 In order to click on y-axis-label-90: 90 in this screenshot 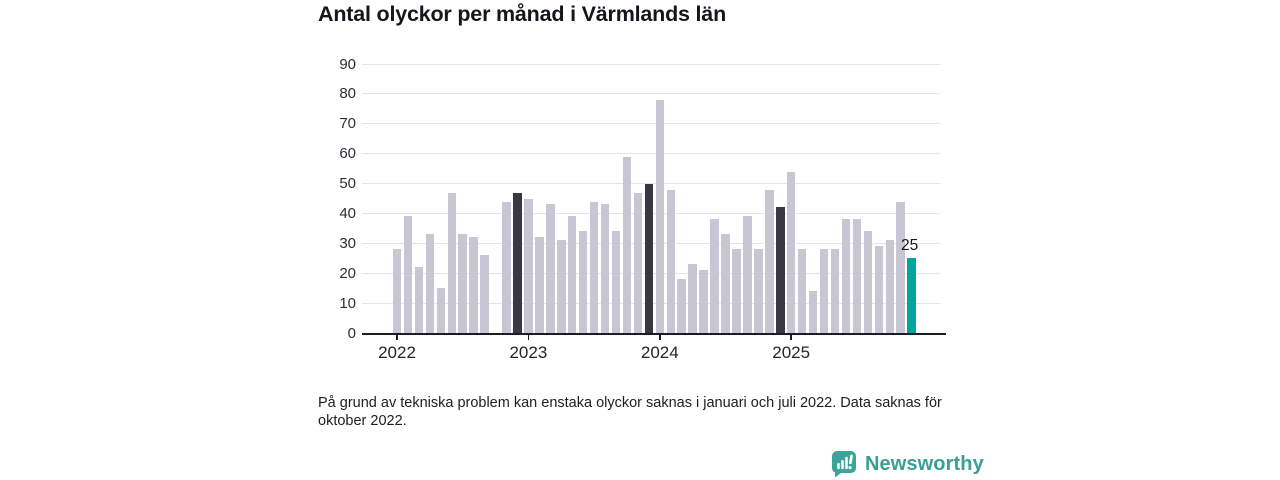, I will do `click(347, 64)`.